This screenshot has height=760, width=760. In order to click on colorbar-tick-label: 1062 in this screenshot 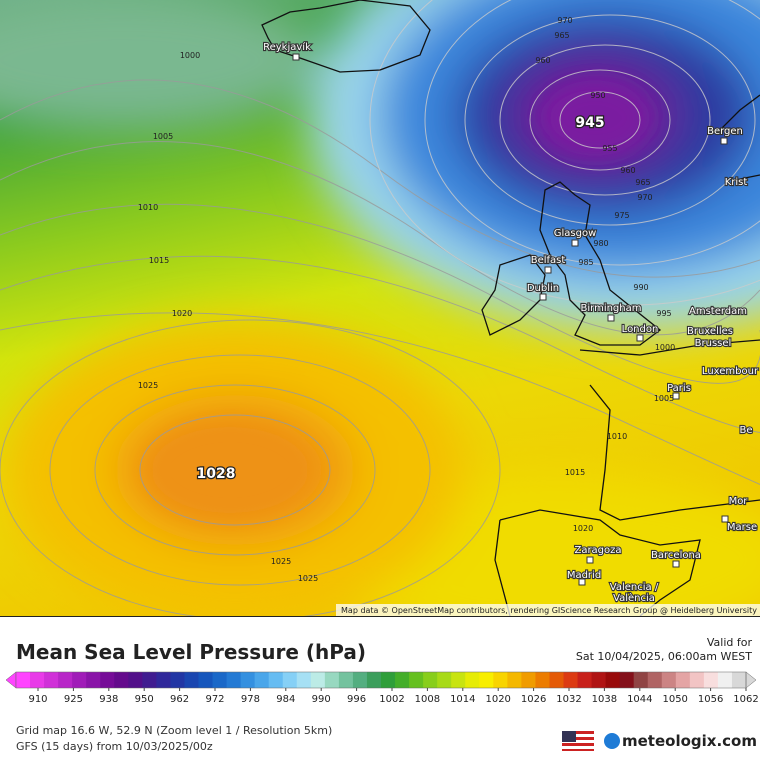, I will do `click(745, 699)`.